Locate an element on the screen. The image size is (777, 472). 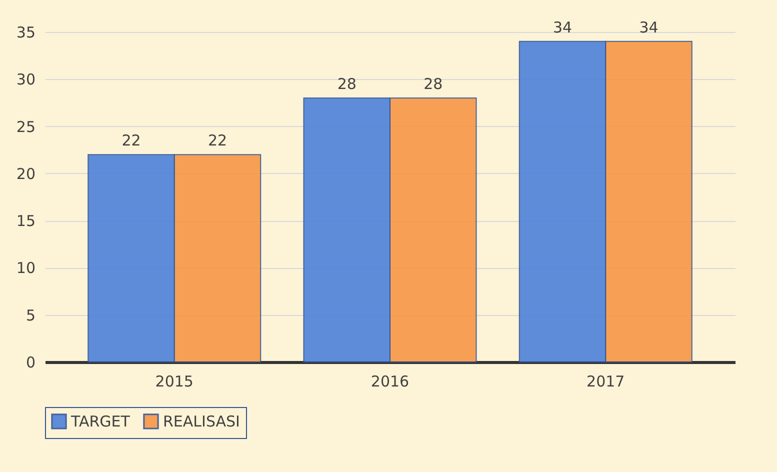
y-tick-label: 35 is located at coordinates (26, 33).